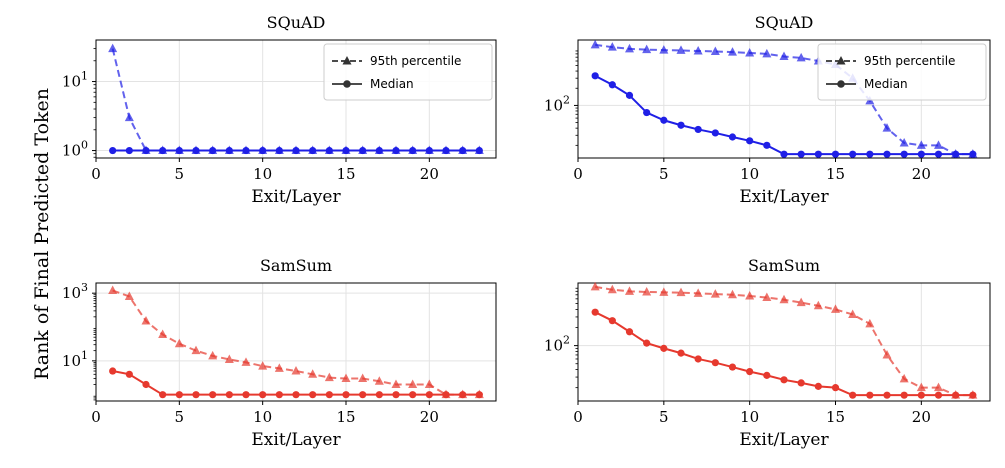 The height and width of the screenshot is (468, 1005). I want to click on y-tick-label: 10³, so click(75, 291).